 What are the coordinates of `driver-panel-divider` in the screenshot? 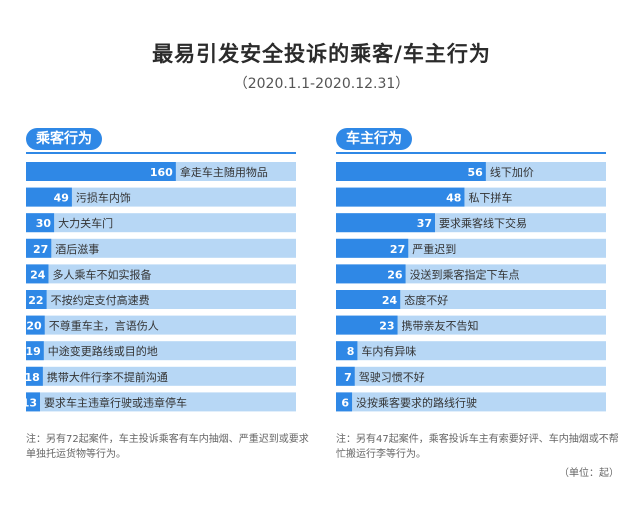 It's located at (471, 153).